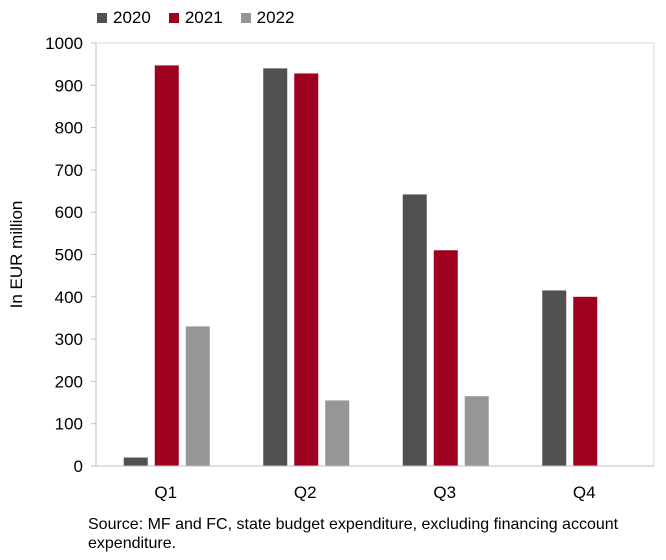 Image resolution: width=666 pixels, height=560 pixels. What do you see at coordinates (275, 267) in the screenshot?
I see `bar-q2-2020` at bounding box center [275, 267].